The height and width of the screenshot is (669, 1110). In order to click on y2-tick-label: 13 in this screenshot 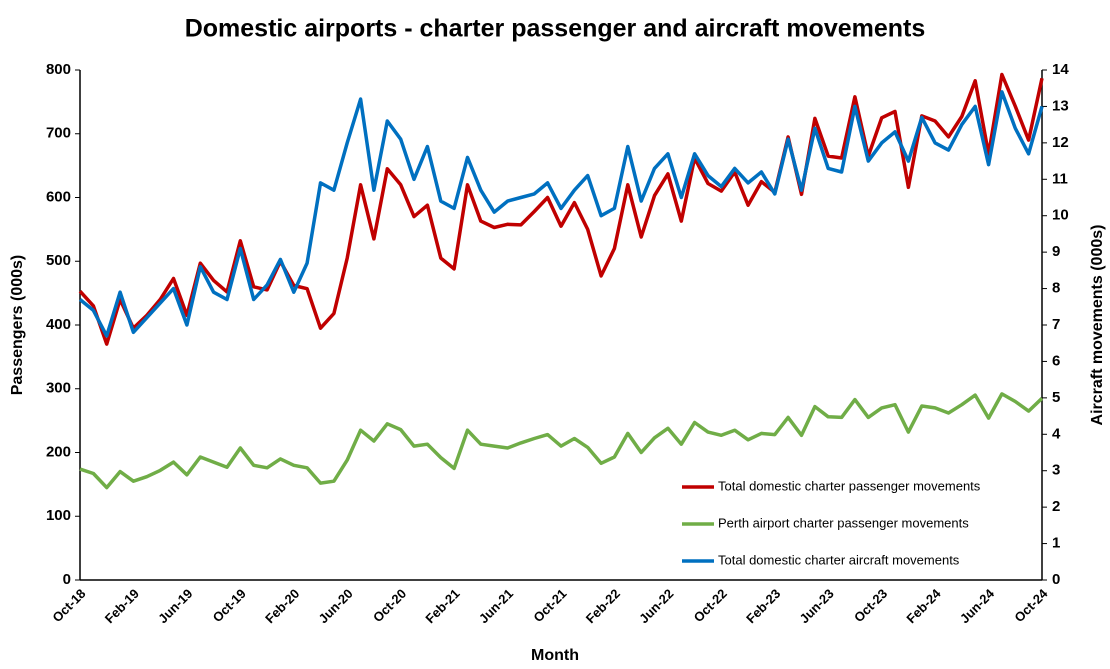, I will do `click(1060, 105)`.